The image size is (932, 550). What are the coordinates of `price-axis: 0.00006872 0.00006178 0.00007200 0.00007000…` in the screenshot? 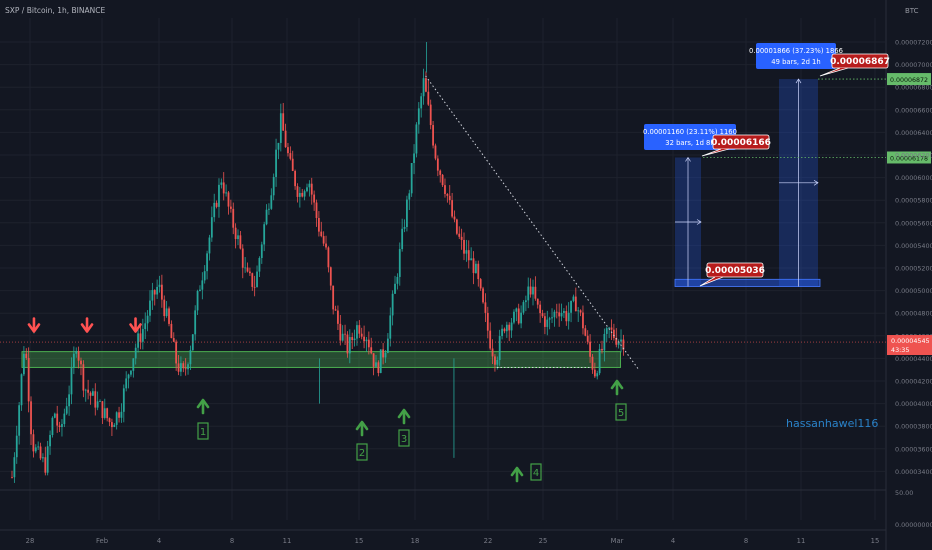 It's located at (909, 284).